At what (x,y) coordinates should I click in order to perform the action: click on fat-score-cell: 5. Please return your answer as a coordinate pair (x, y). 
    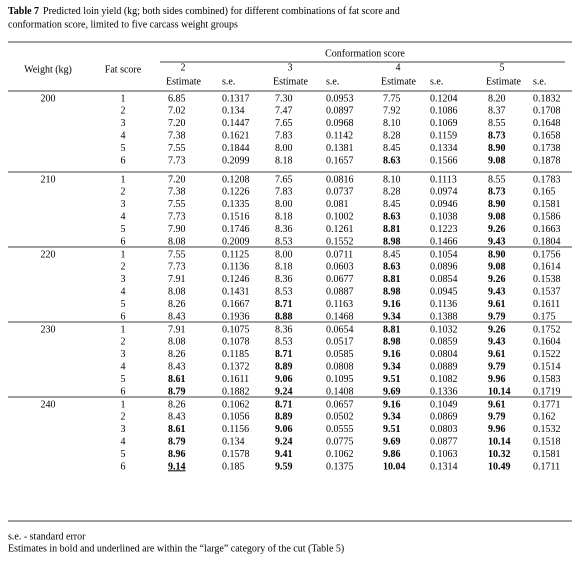
    Looking at the image, I should click on (123, 379).